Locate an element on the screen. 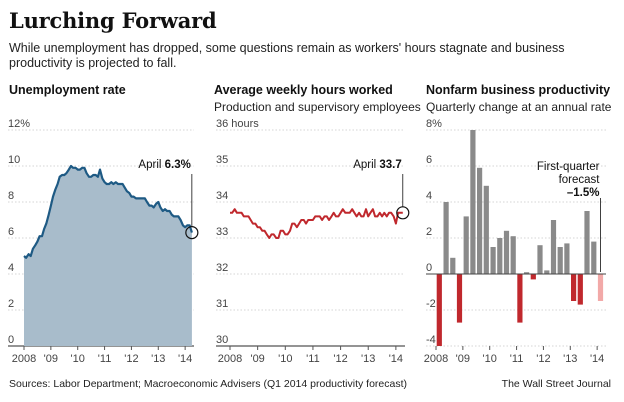 This screenshot has width=624, height=402. unemployment-annotation-label: April is located at coordinates (151, 165).